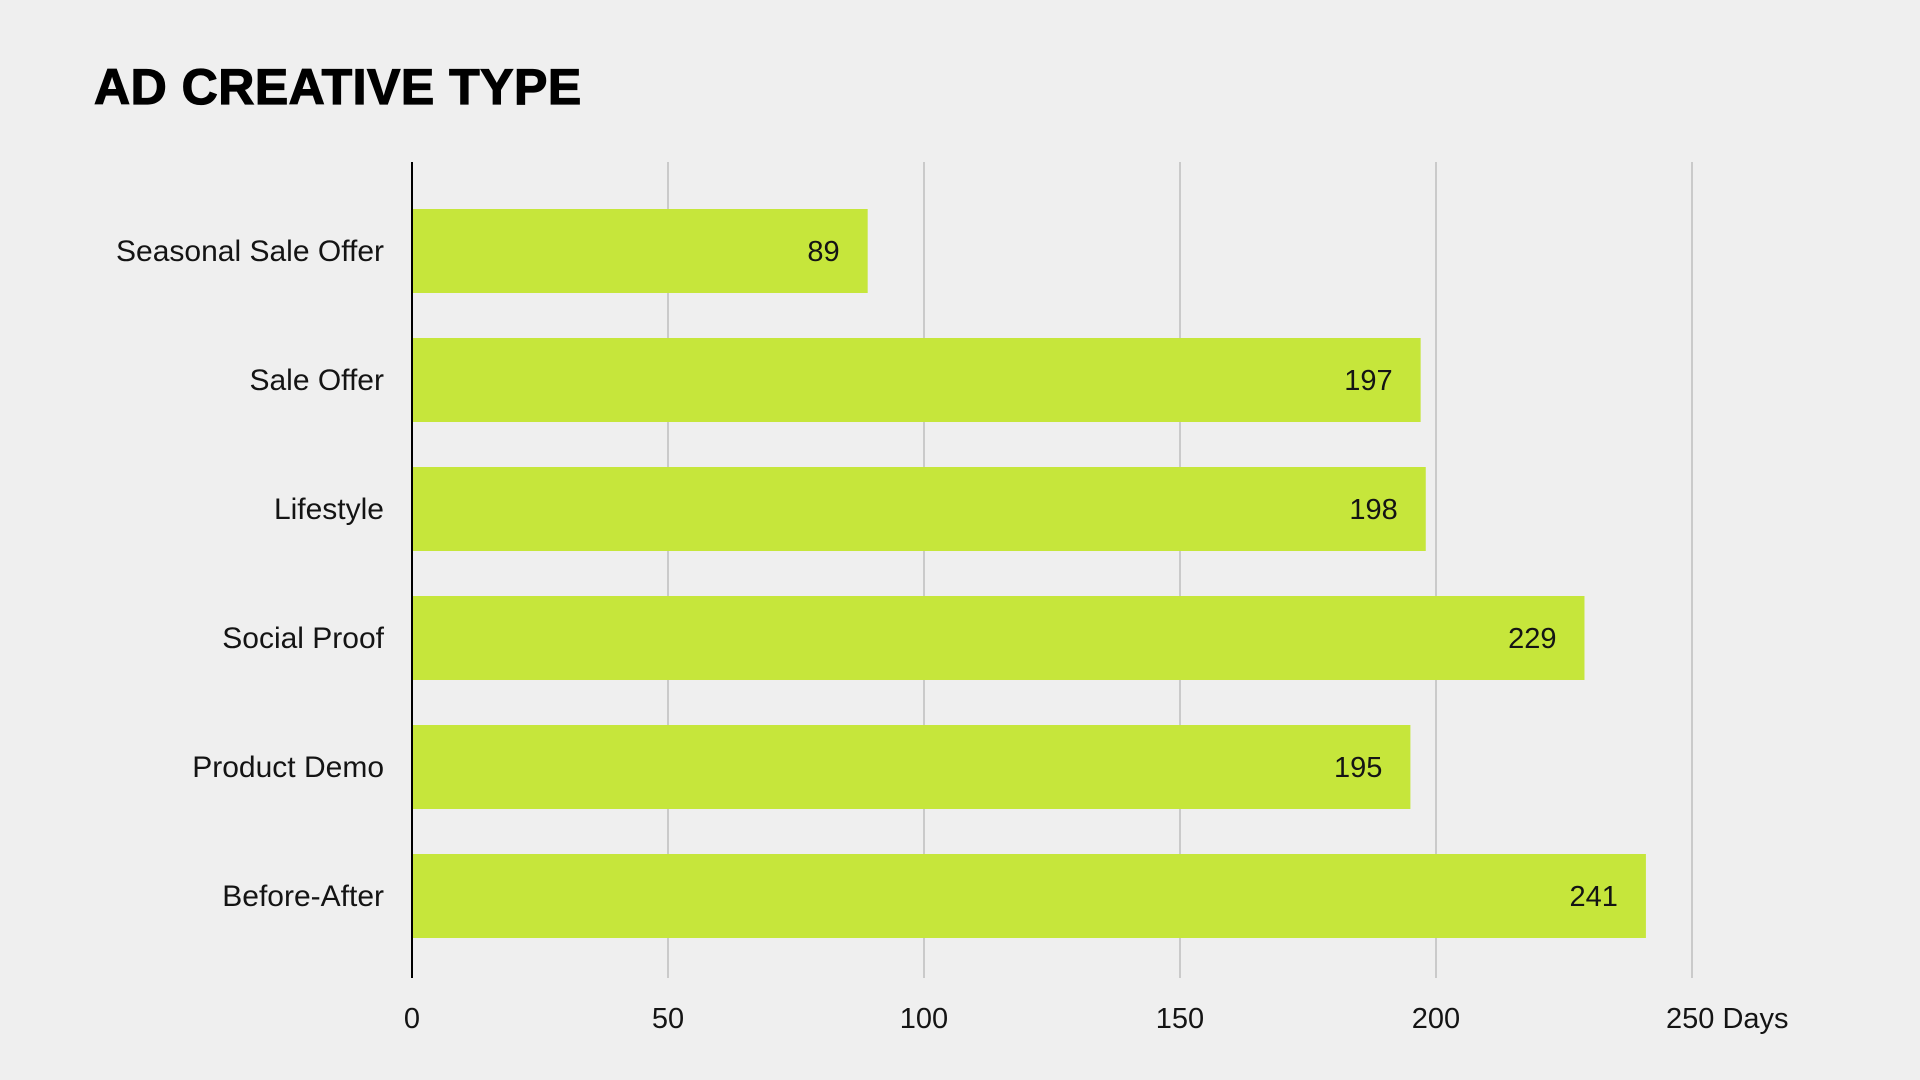  I want to click on category-label-sale-offer: Sale Offer, so click(316, 380).